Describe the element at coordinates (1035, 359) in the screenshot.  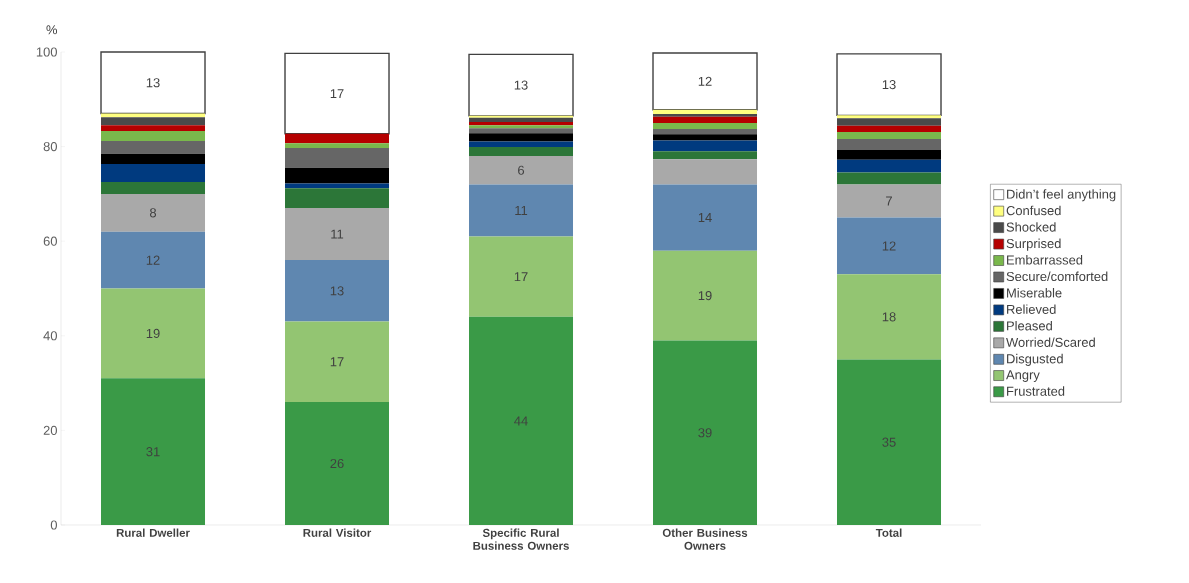
I see `legend-label: Disgusted` at that location.